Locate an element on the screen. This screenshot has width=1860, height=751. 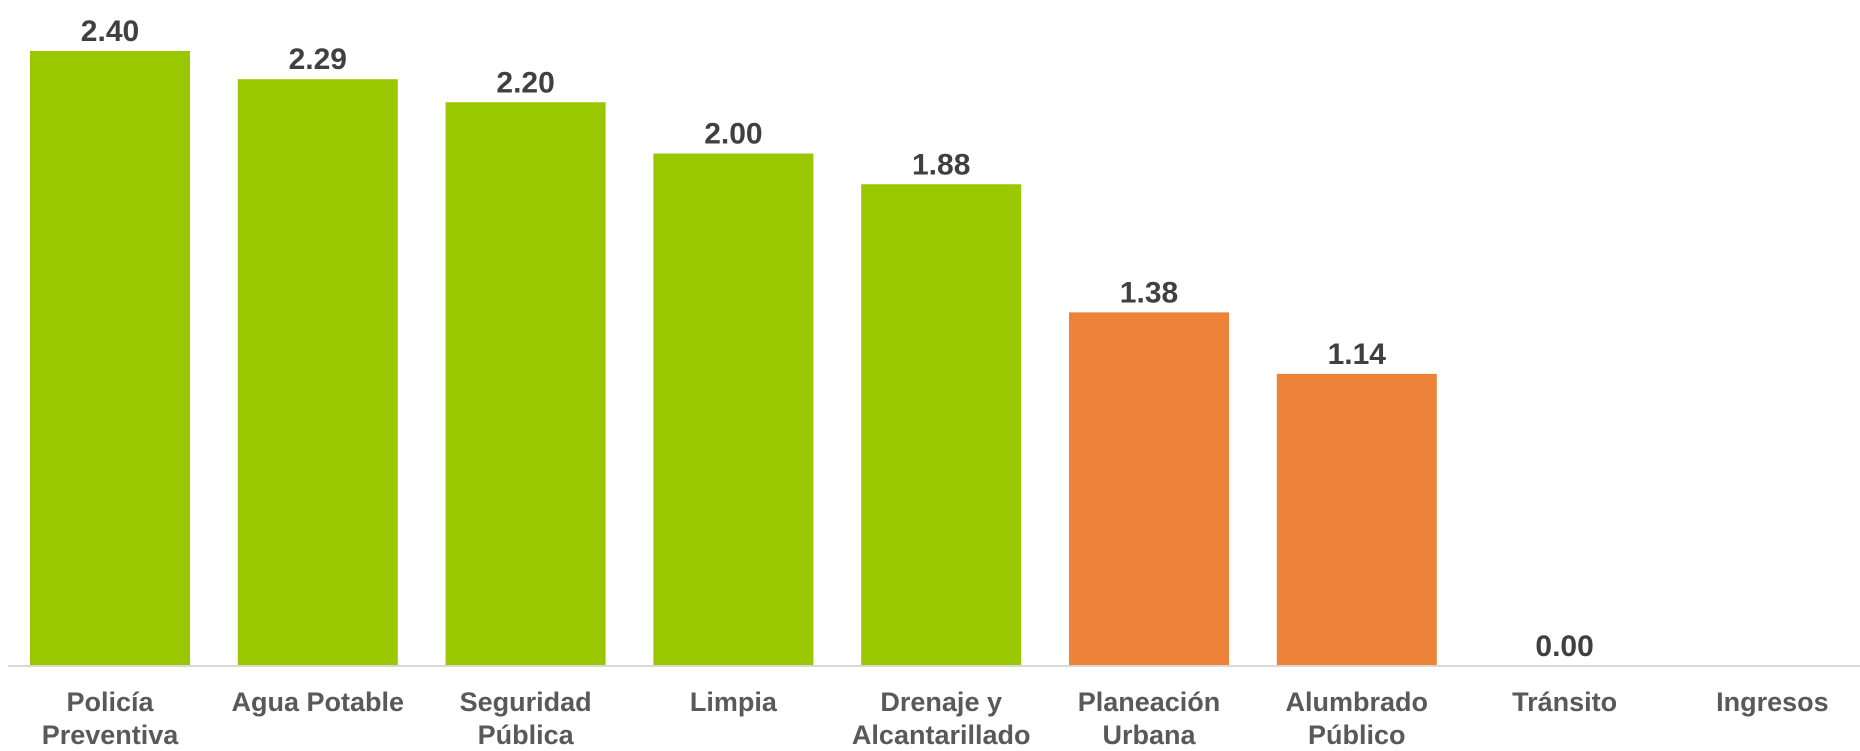
category-label-2: Seguridad Pública is located at coordinates (526, 718).